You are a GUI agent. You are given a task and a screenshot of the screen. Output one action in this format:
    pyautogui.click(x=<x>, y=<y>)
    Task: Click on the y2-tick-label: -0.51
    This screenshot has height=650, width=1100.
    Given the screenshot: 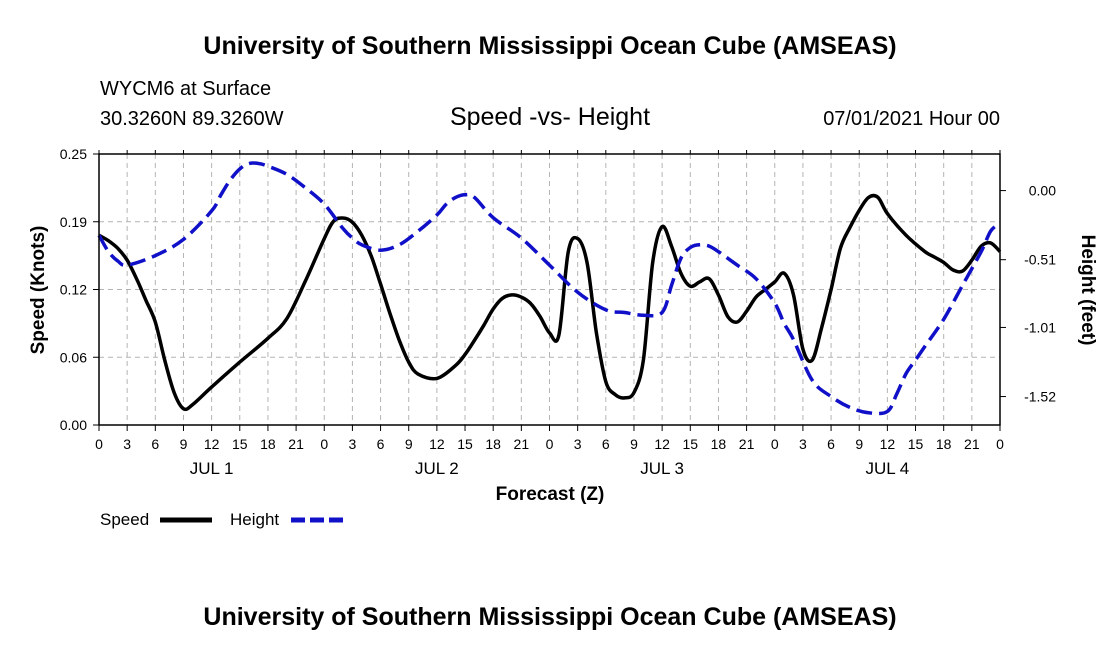 What is the action you would take?
    pyautogui.click(x=1040, y=260)
    